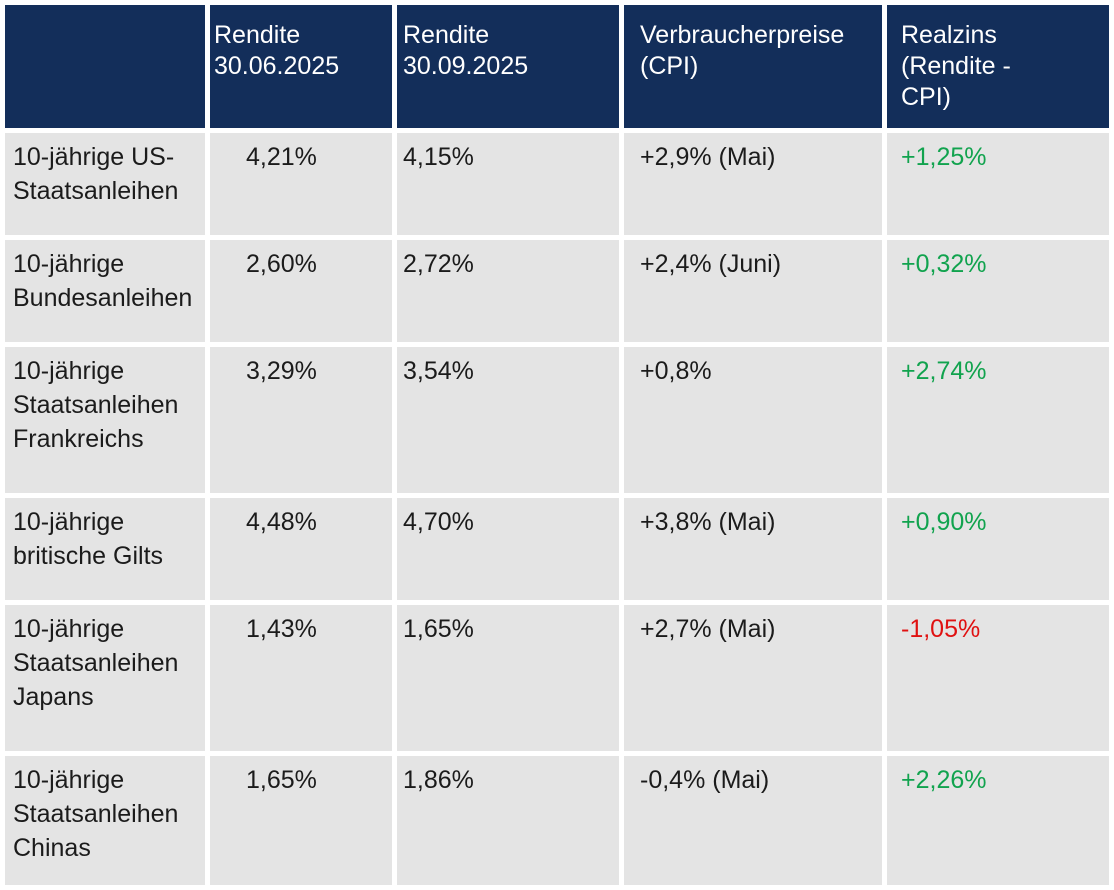 Image resolution: width=1114 pixels, height=890 pixels. What do you see at coordinates (105, 678) in the screenshot?
I see `bond-label-cell: 10-jährige Staatsanleihen Japans` at bounding box center [105, 678].